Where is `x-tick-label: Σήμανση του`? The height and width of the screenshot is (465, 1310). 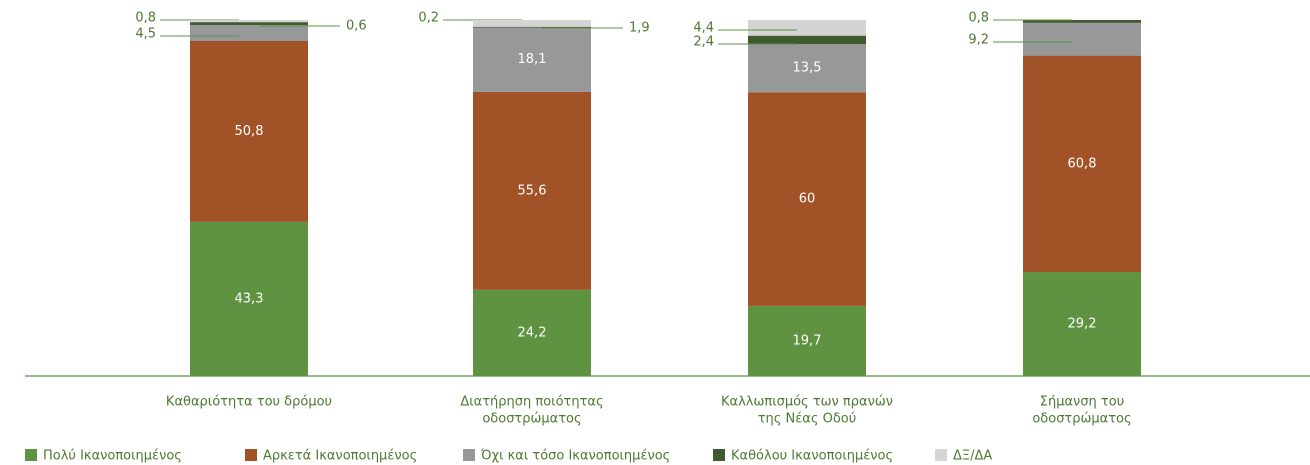
x-tick-label: Σήμανση του is located at coordinates (1082, 402).